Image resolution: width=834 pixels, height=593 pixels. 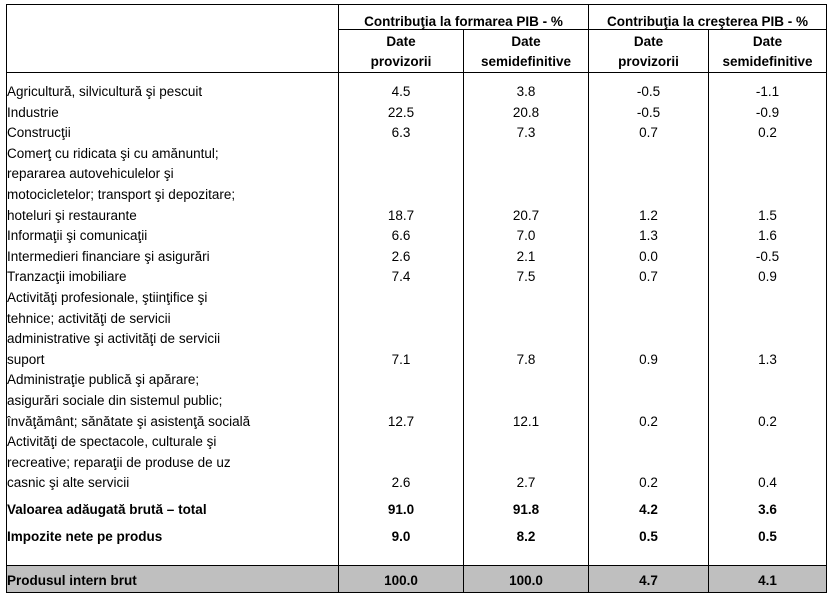 What do you see at coordinates (525, 277) in the screenshot?
I see `row-value: 7.5` at bounding box center [525, 277].